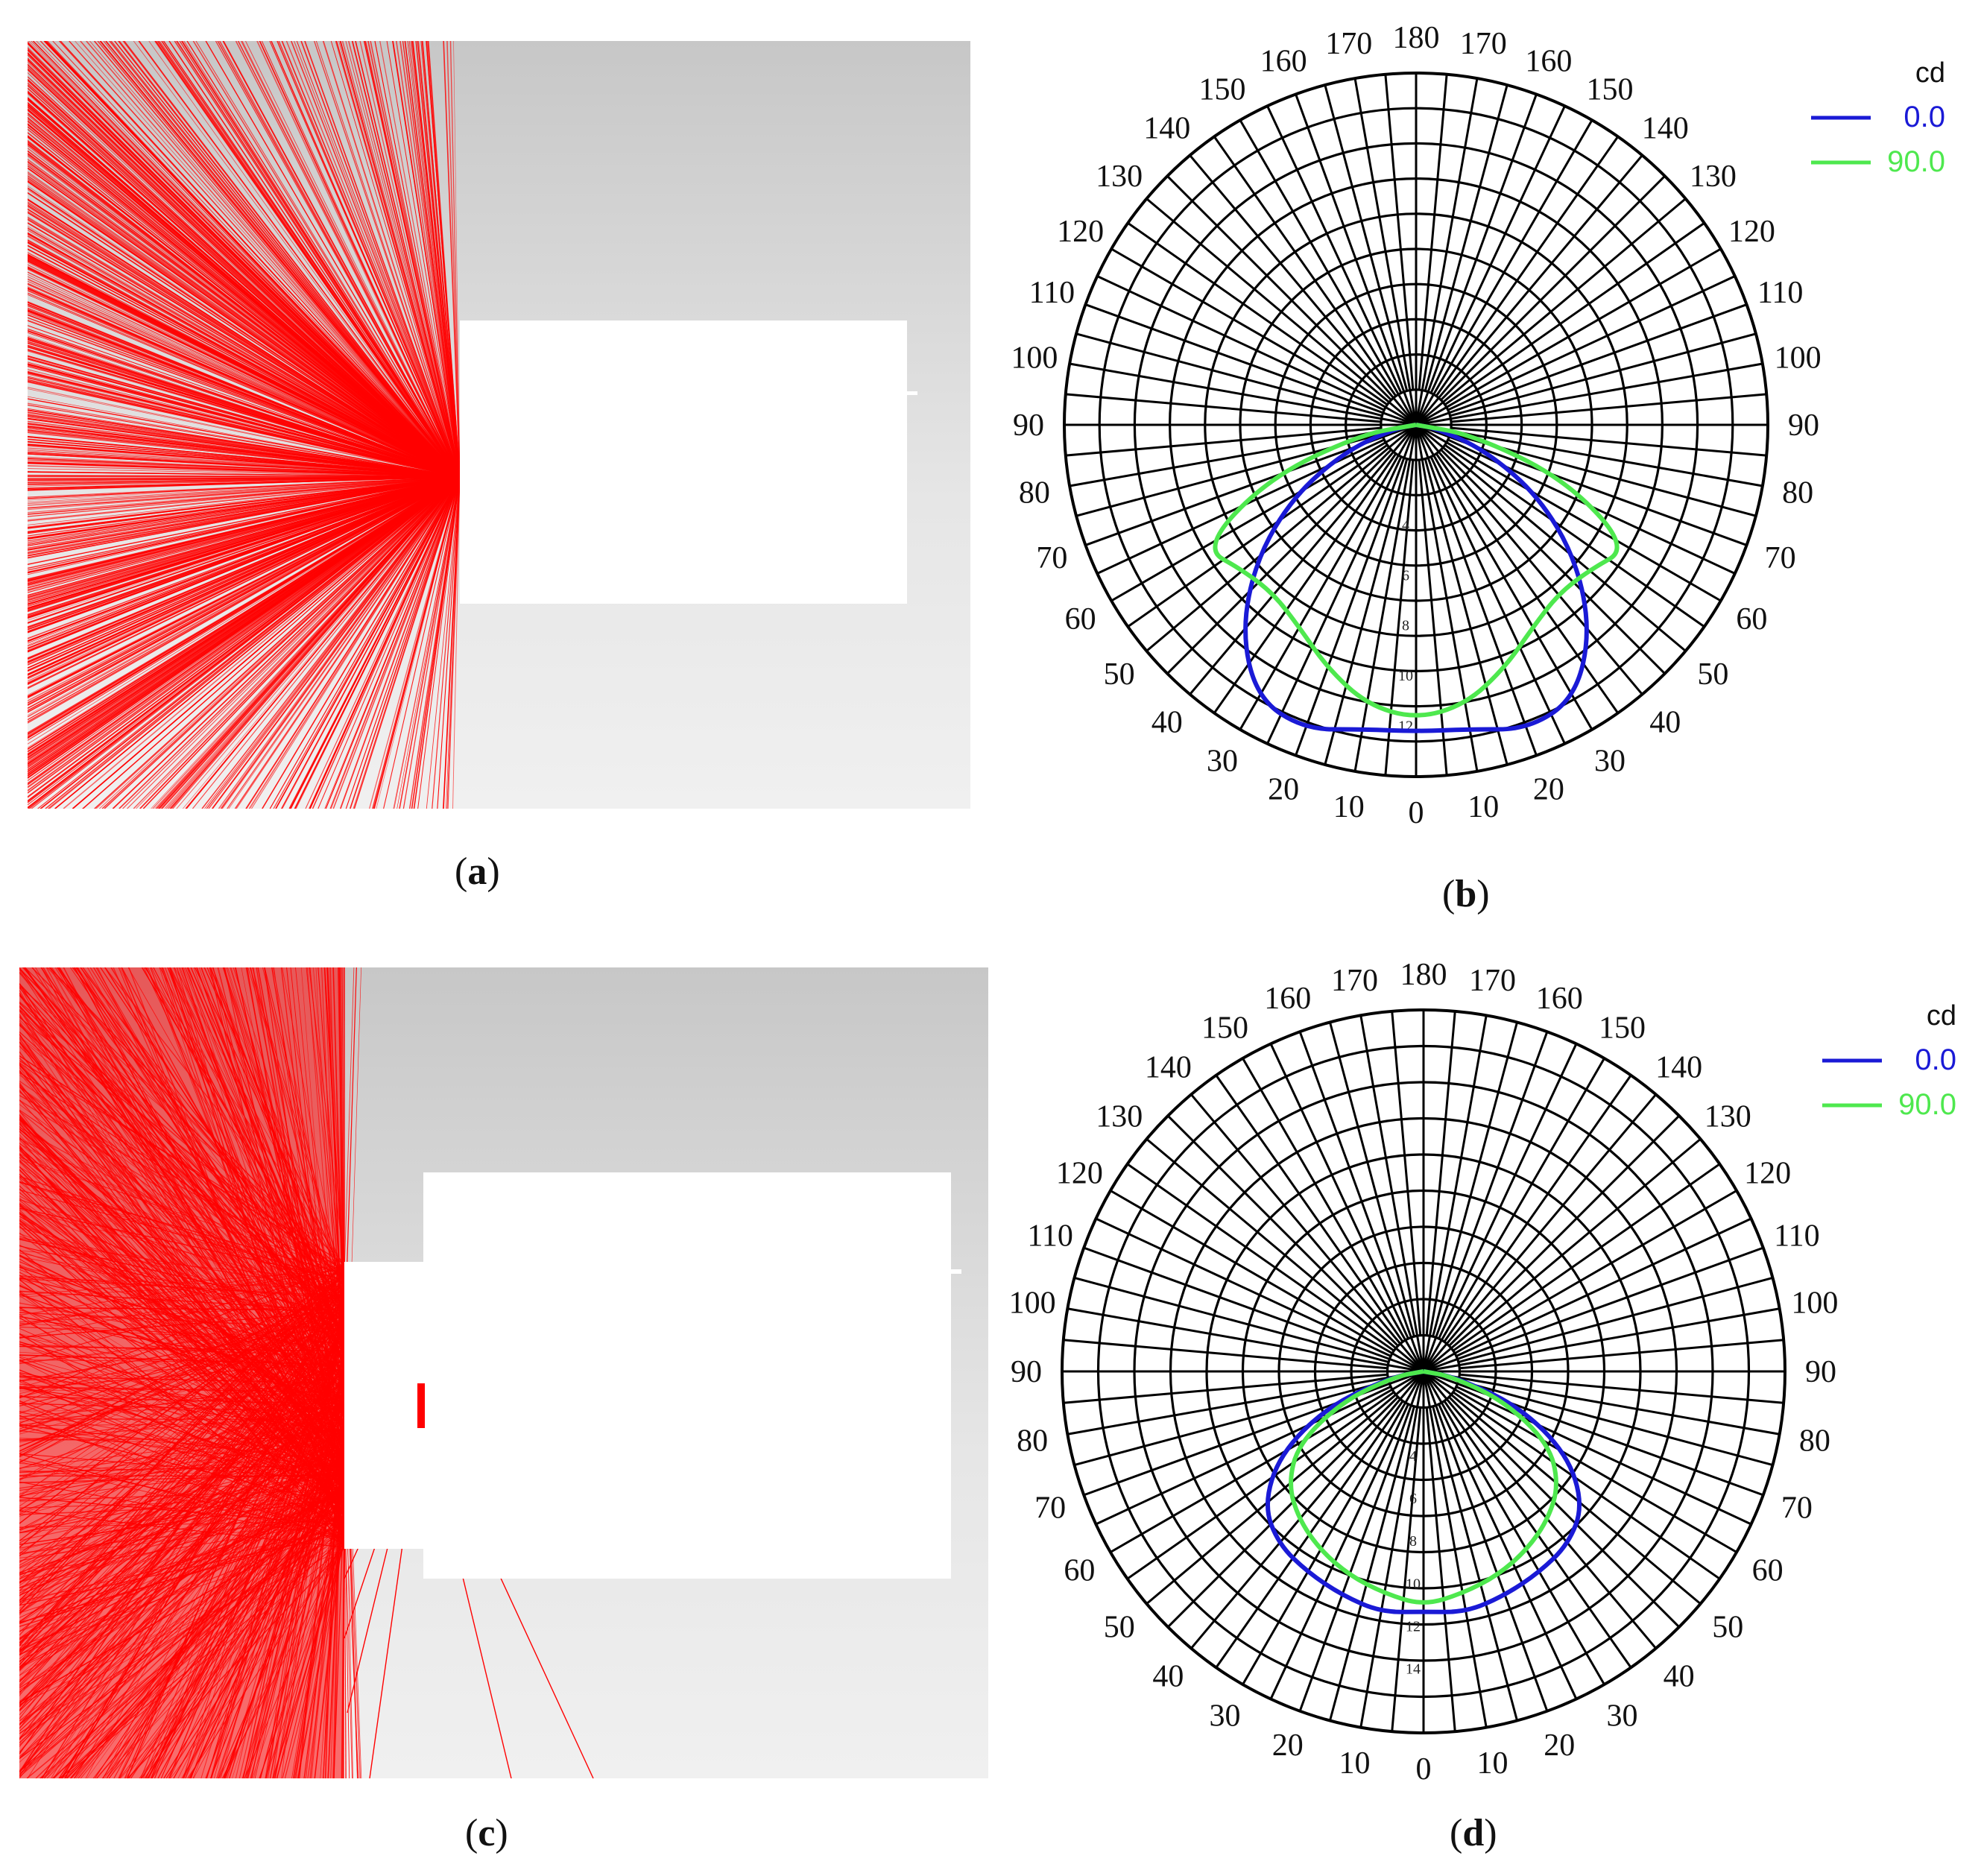 This screenshot has height=1876, width=1984. Describe the element at coordinates (1413, 1626) in the screenshot. I see `radial-tick-label: 12` at that location.